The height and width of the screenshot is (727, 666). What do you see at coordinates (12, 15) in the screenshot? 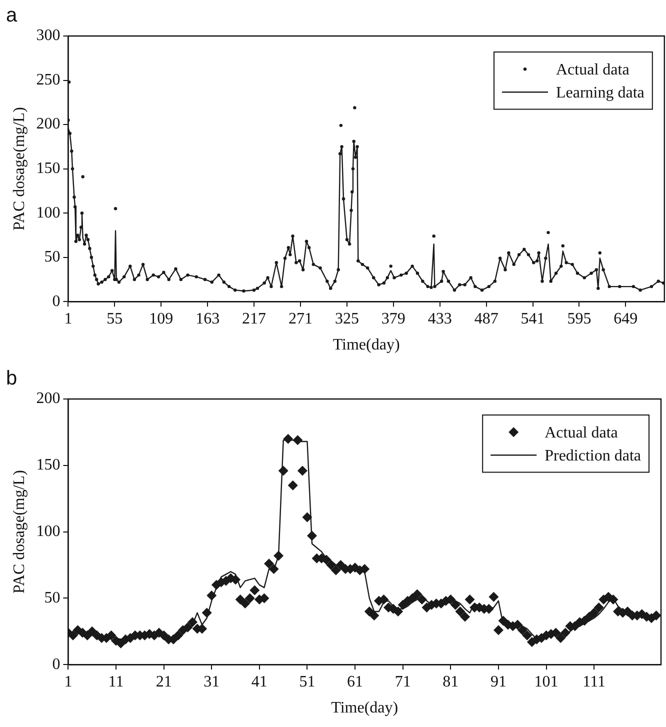
I see `chart-title: a` at bounding box center [12, 15].